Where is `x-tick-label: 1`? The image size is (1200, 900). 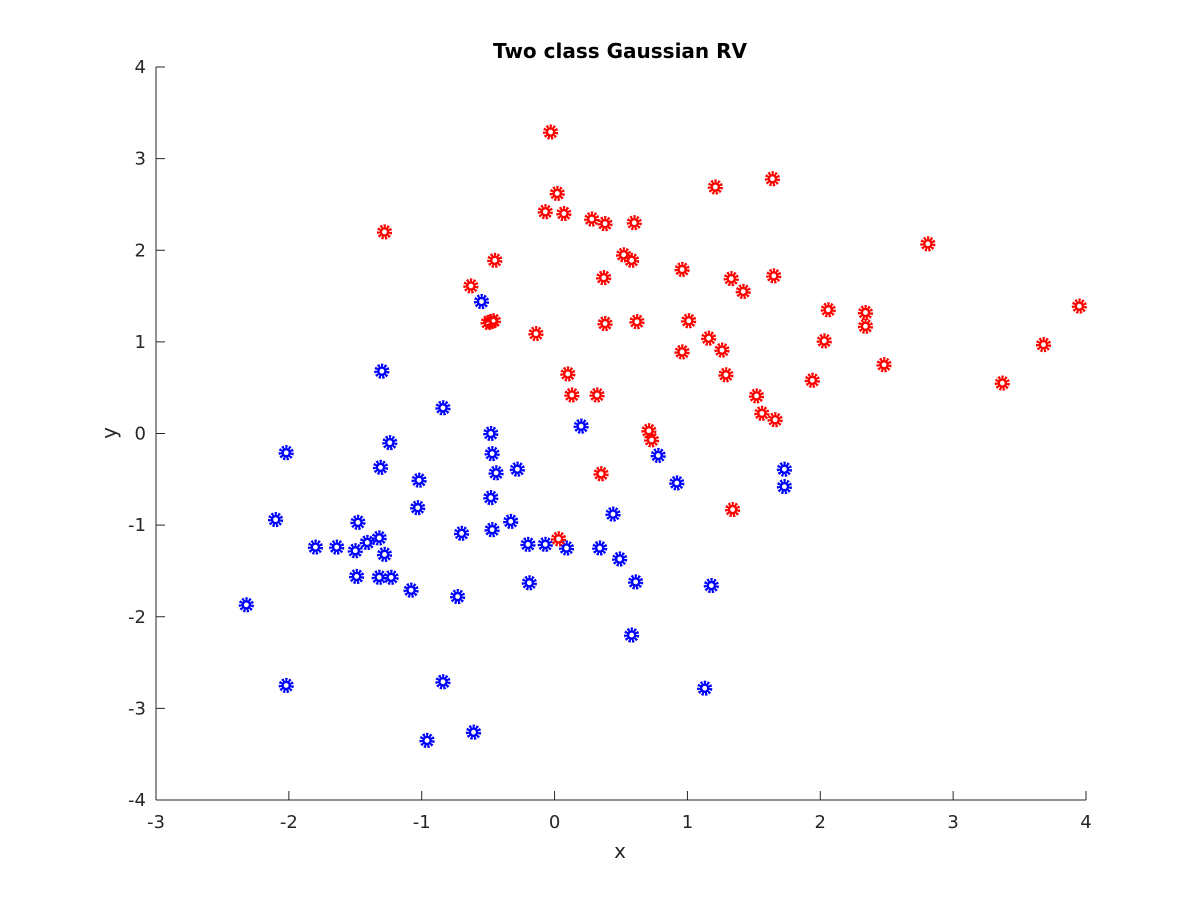 x-tick-label: 1 is located at coordinates (687, 822).